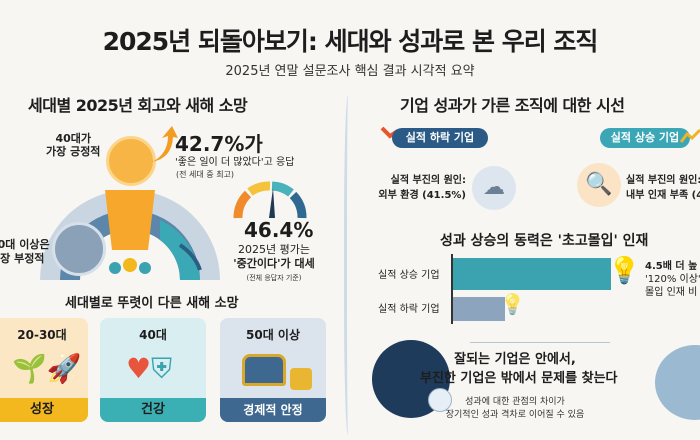  Describe the element at coordinates (440, 400) in the screenshot. I see `crystal-ball-icon` at that location.